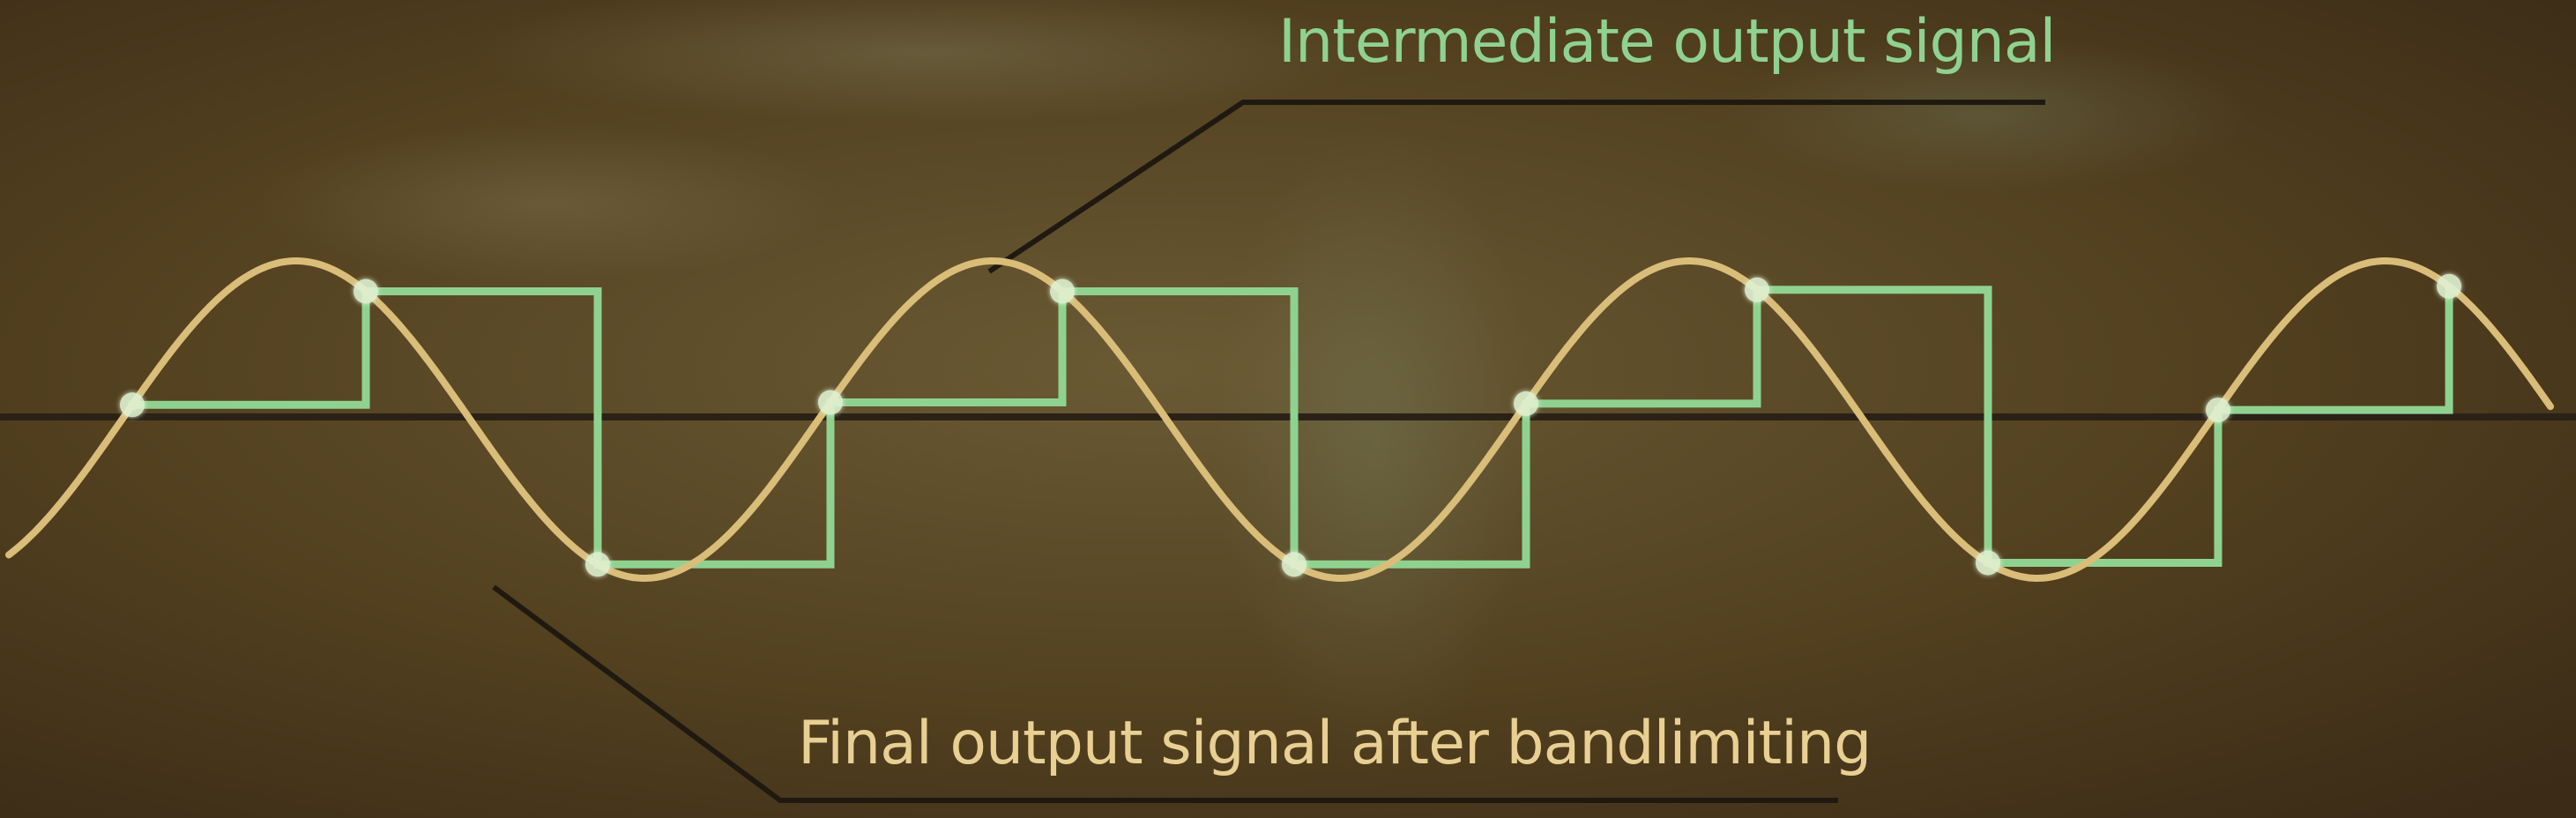  I want to click on final-leader-line, so click(1165, 693).